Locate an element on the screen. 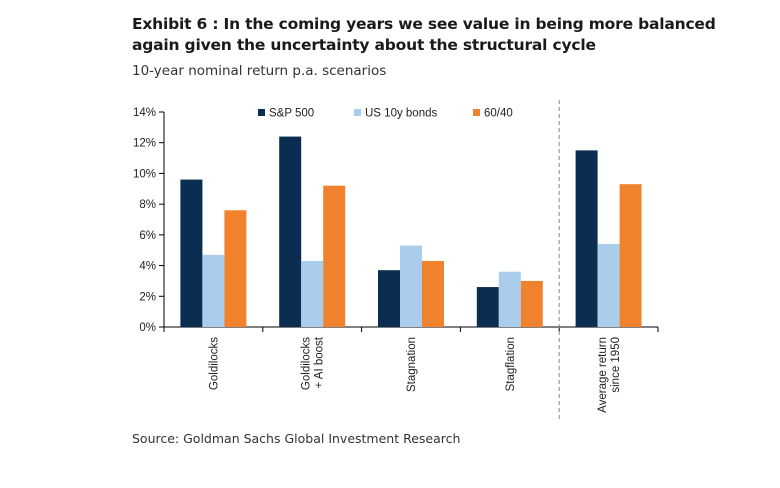 Image resolution: width=780 pixels, height=488 pixels. y-tick-label: 10% is located at coordinates (144, 174).